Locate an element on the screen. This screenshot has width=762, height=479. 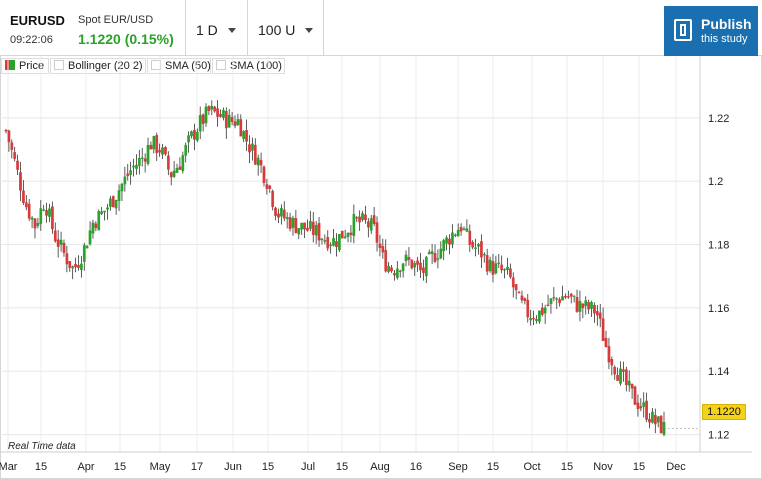
y-tick-label: 1.22 is located at coordinates (718, 119).